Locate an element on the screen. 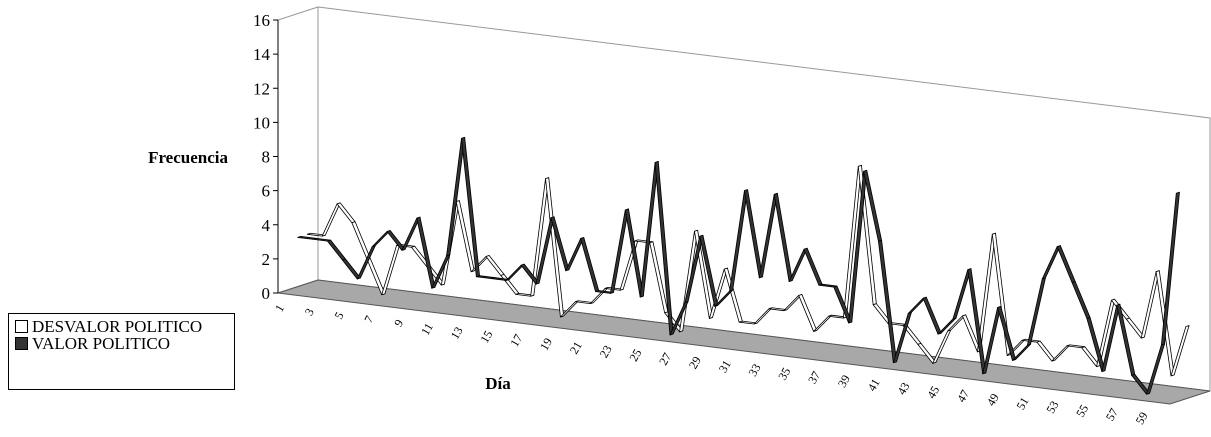 This screenshot has width=1211, height=437. x-axis-label: Día is located at coordinates (498, 383).